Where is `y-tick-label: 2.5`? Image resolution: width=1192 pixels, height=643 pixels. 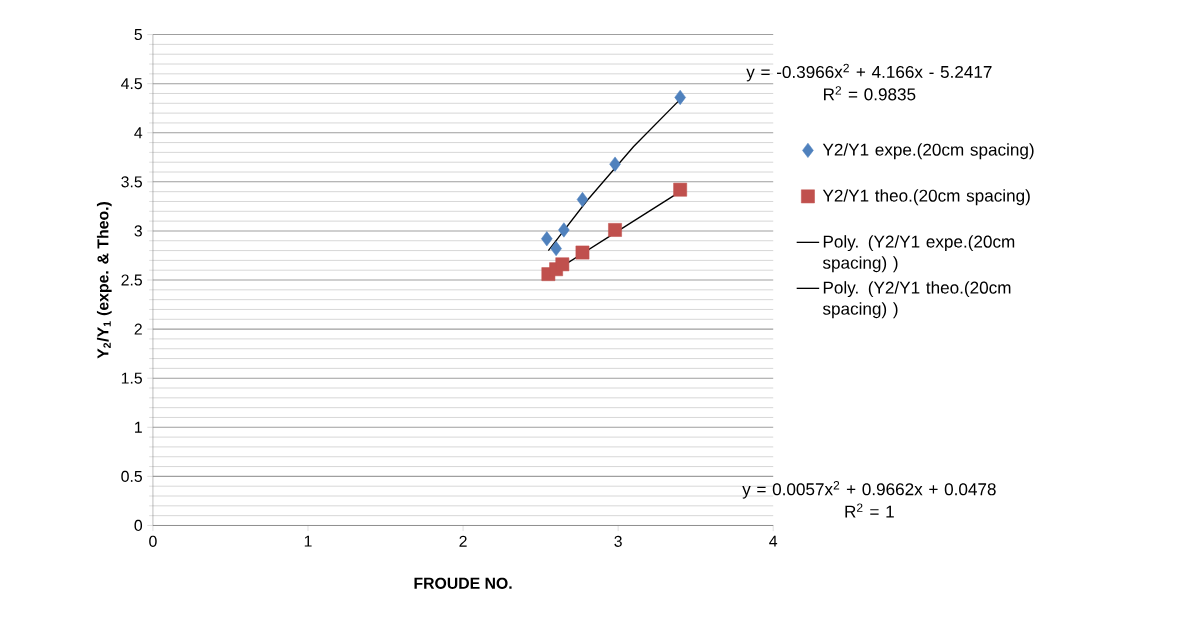 y-tick-label: 2.5 is located at coordinates (131, 280).